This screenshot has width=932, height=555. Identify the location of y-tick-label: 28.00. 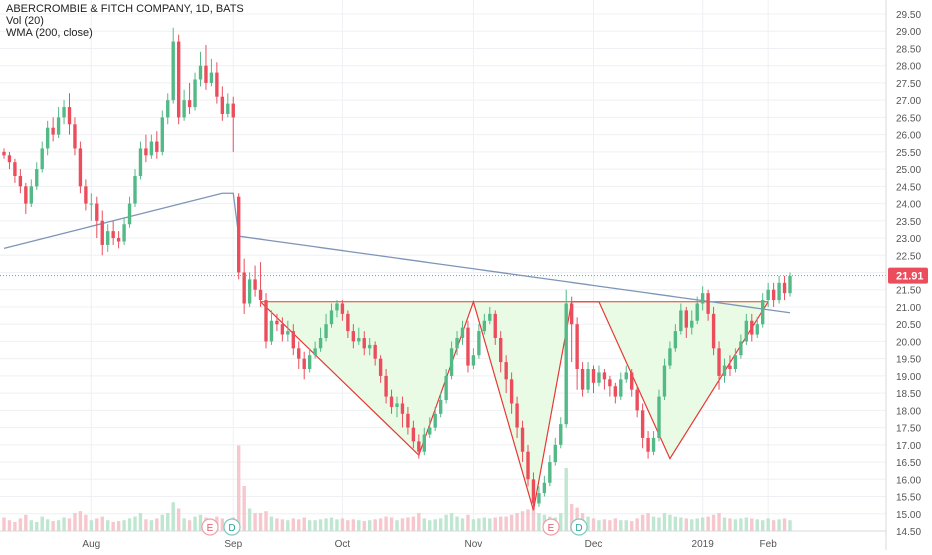
(908, 67).